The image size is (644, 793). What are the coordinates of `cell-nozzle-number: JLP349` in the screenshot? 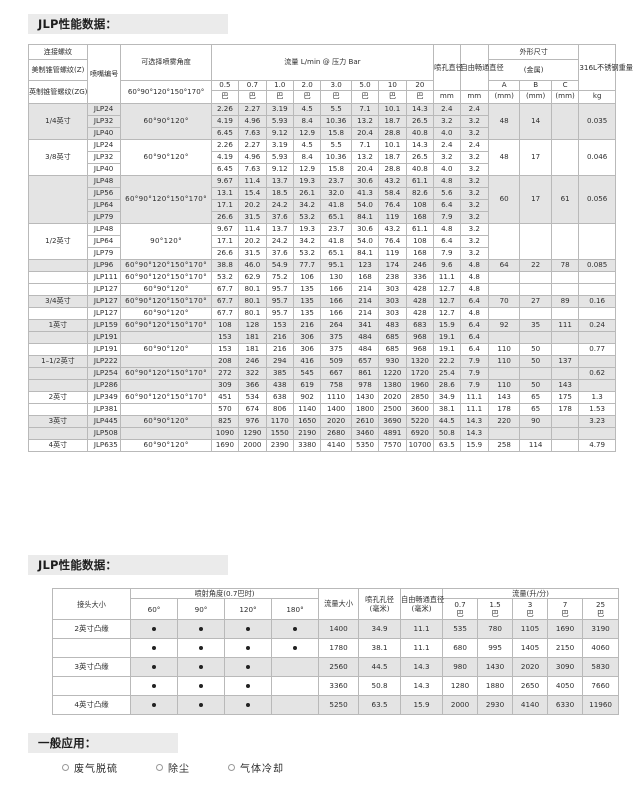 It's located at (104, 397).